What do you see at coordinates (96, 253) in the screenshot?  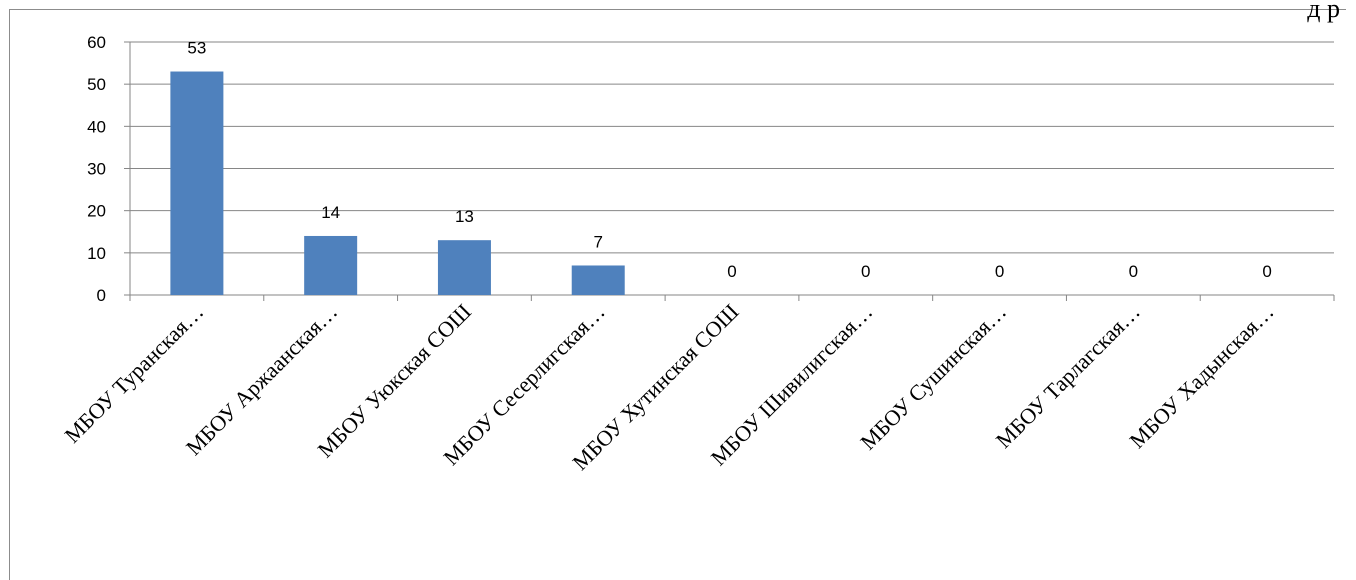 I see `y-tick-label: 10` at bounding box center [96, 253].